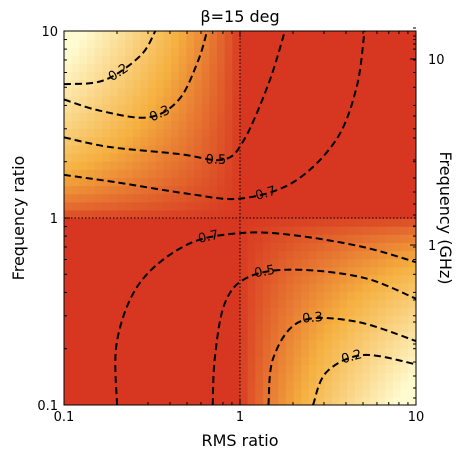 This screenshot has height=462, width=462. What do you see at coordinates (215, 160) in the screenshot?
I see `contour-label: 0.5` at bounding box center [215, 160].